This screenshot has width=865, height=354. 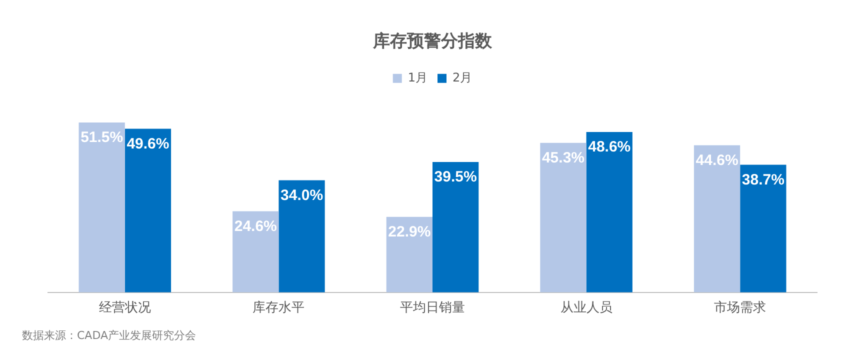 What do you see at coordinates (418, 77) in the screenshot?
I see `legend-label: 1月` at bounding box center [418, 77].